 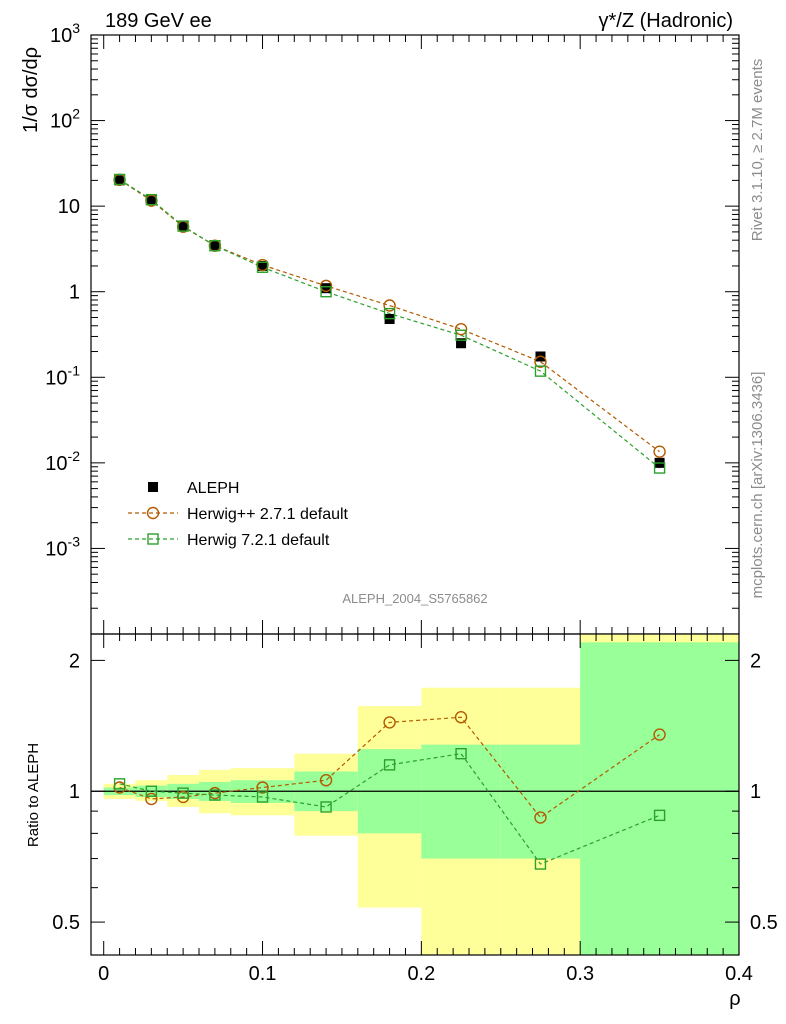 I want to click on x-tick-label: 0.3, so click(x=580, y=974).